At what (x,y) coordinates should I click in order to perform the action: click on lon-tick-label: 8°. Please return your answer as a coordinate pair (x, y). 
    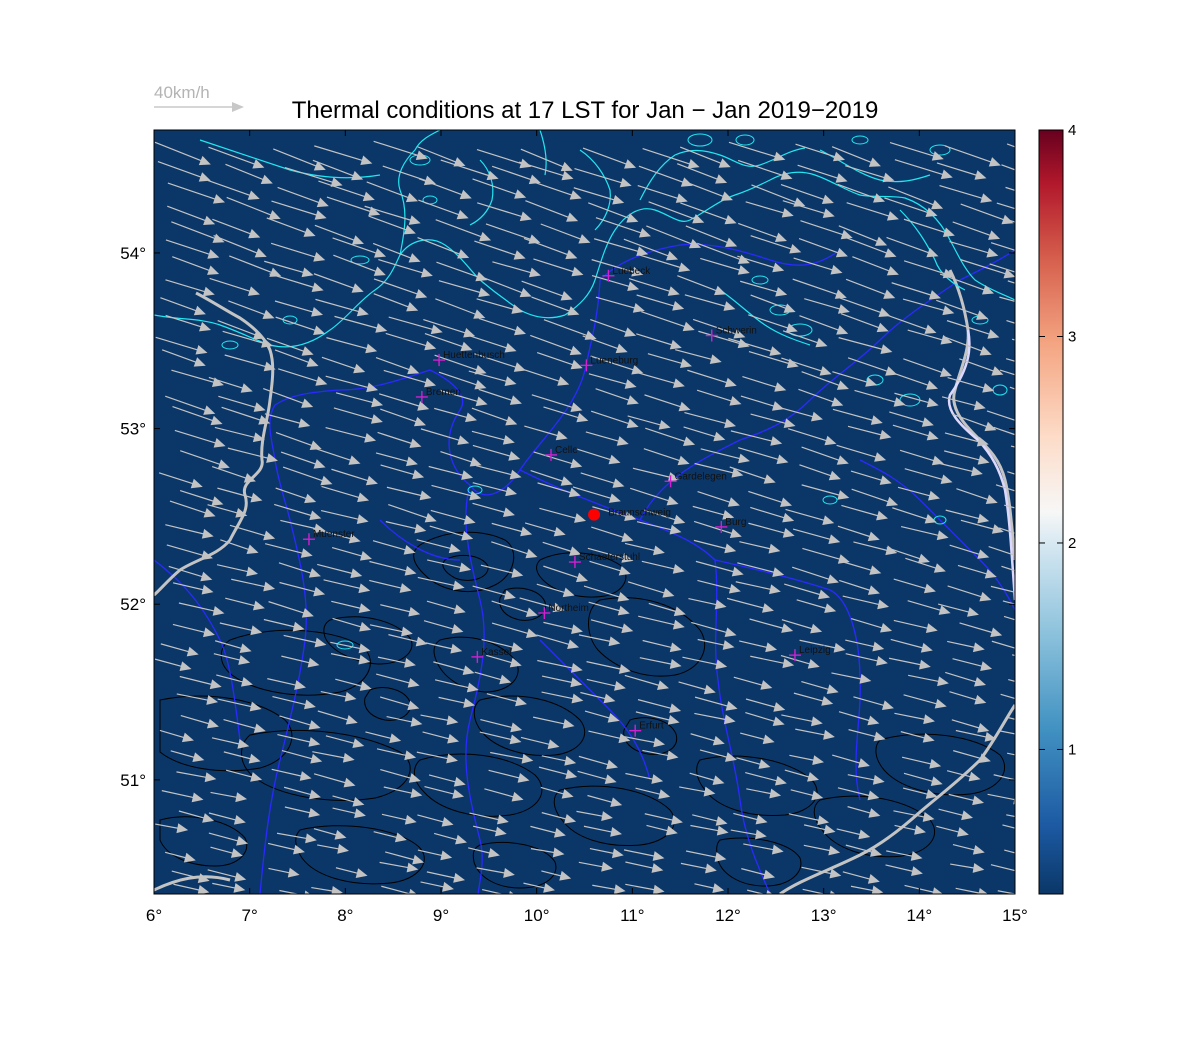
    Looking at the image, I should click on (345, 915).